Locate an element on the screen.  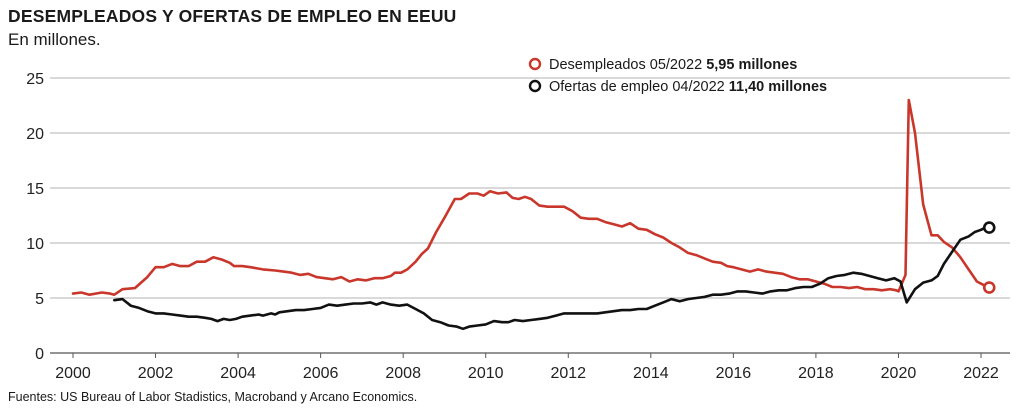
x-tick-label: 2020 is located at coordinates (899, 373).